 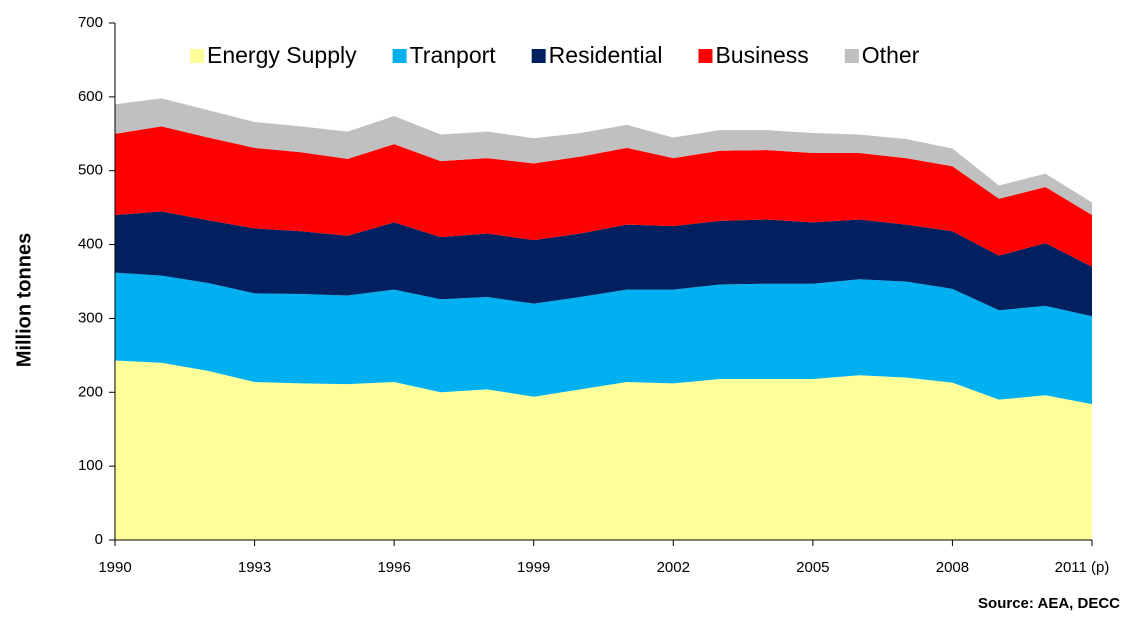 I want to click on area, so click(x=603, y=264).